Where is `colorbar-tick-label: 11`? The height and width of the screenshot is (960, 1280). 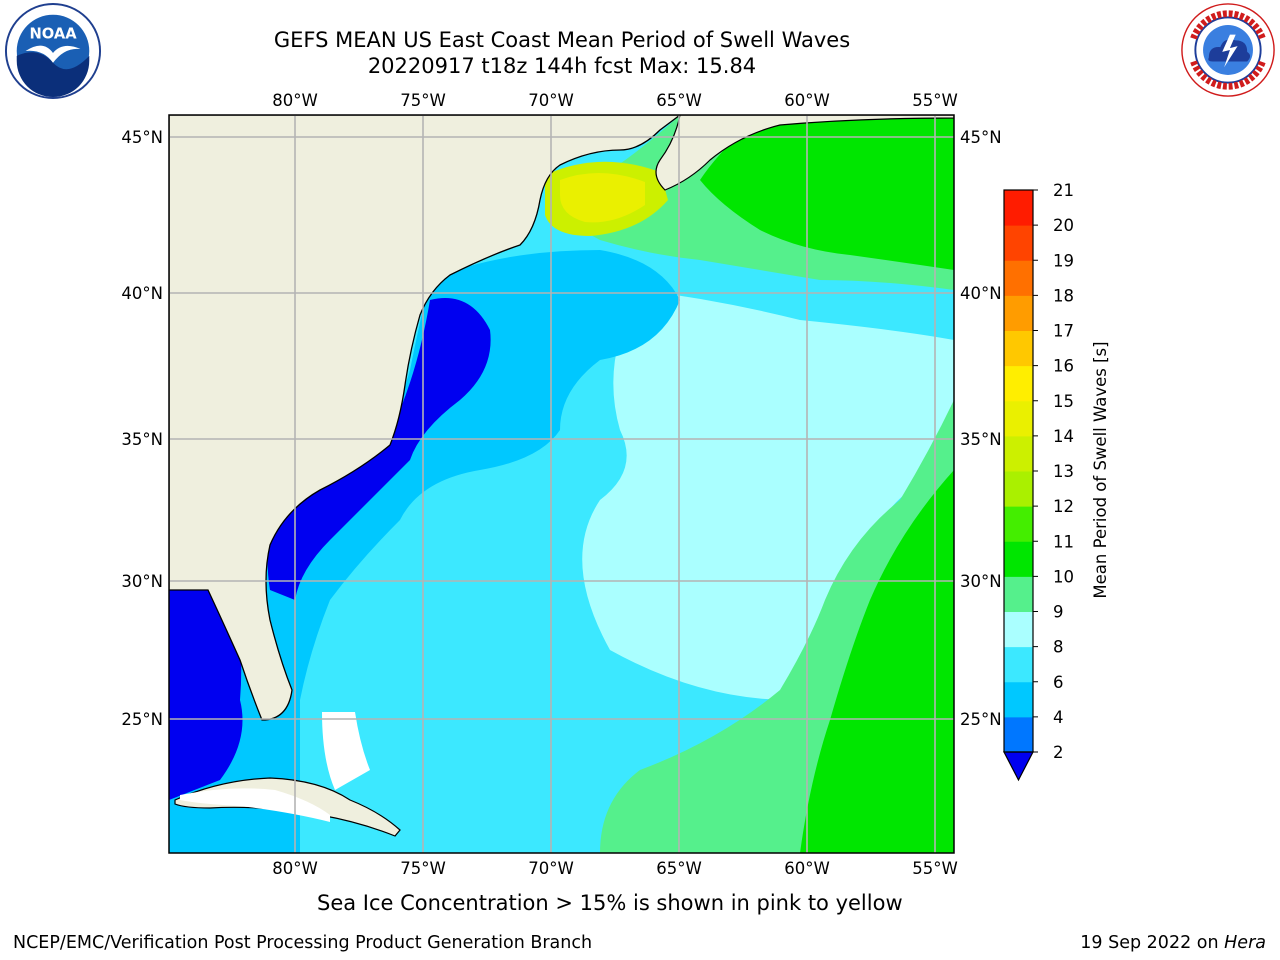
colorbar-tick-label: 11 is located at coordinates (1063, 541).